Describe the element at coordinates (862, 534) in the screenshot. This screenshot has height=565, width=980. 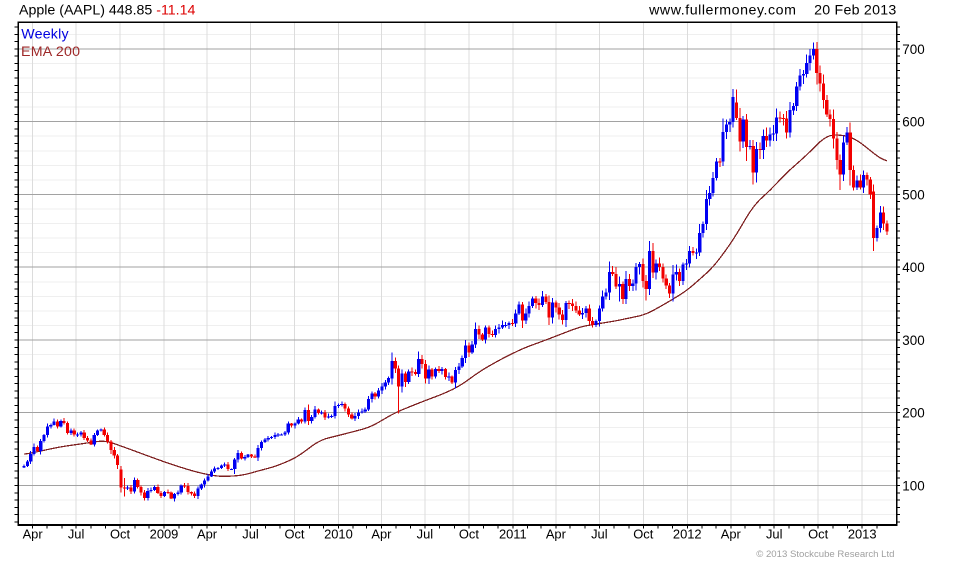
I see `svg-text: 2013` at that location.